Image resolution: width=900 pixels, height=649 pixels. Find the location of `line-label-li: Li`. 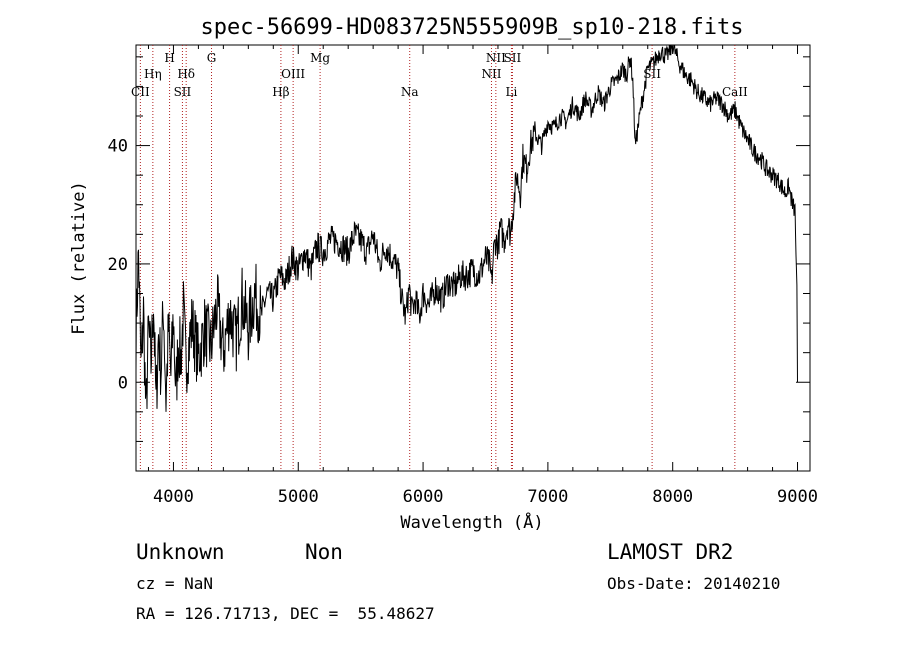

line-label-li: Li is located at coordinates (512, 92).